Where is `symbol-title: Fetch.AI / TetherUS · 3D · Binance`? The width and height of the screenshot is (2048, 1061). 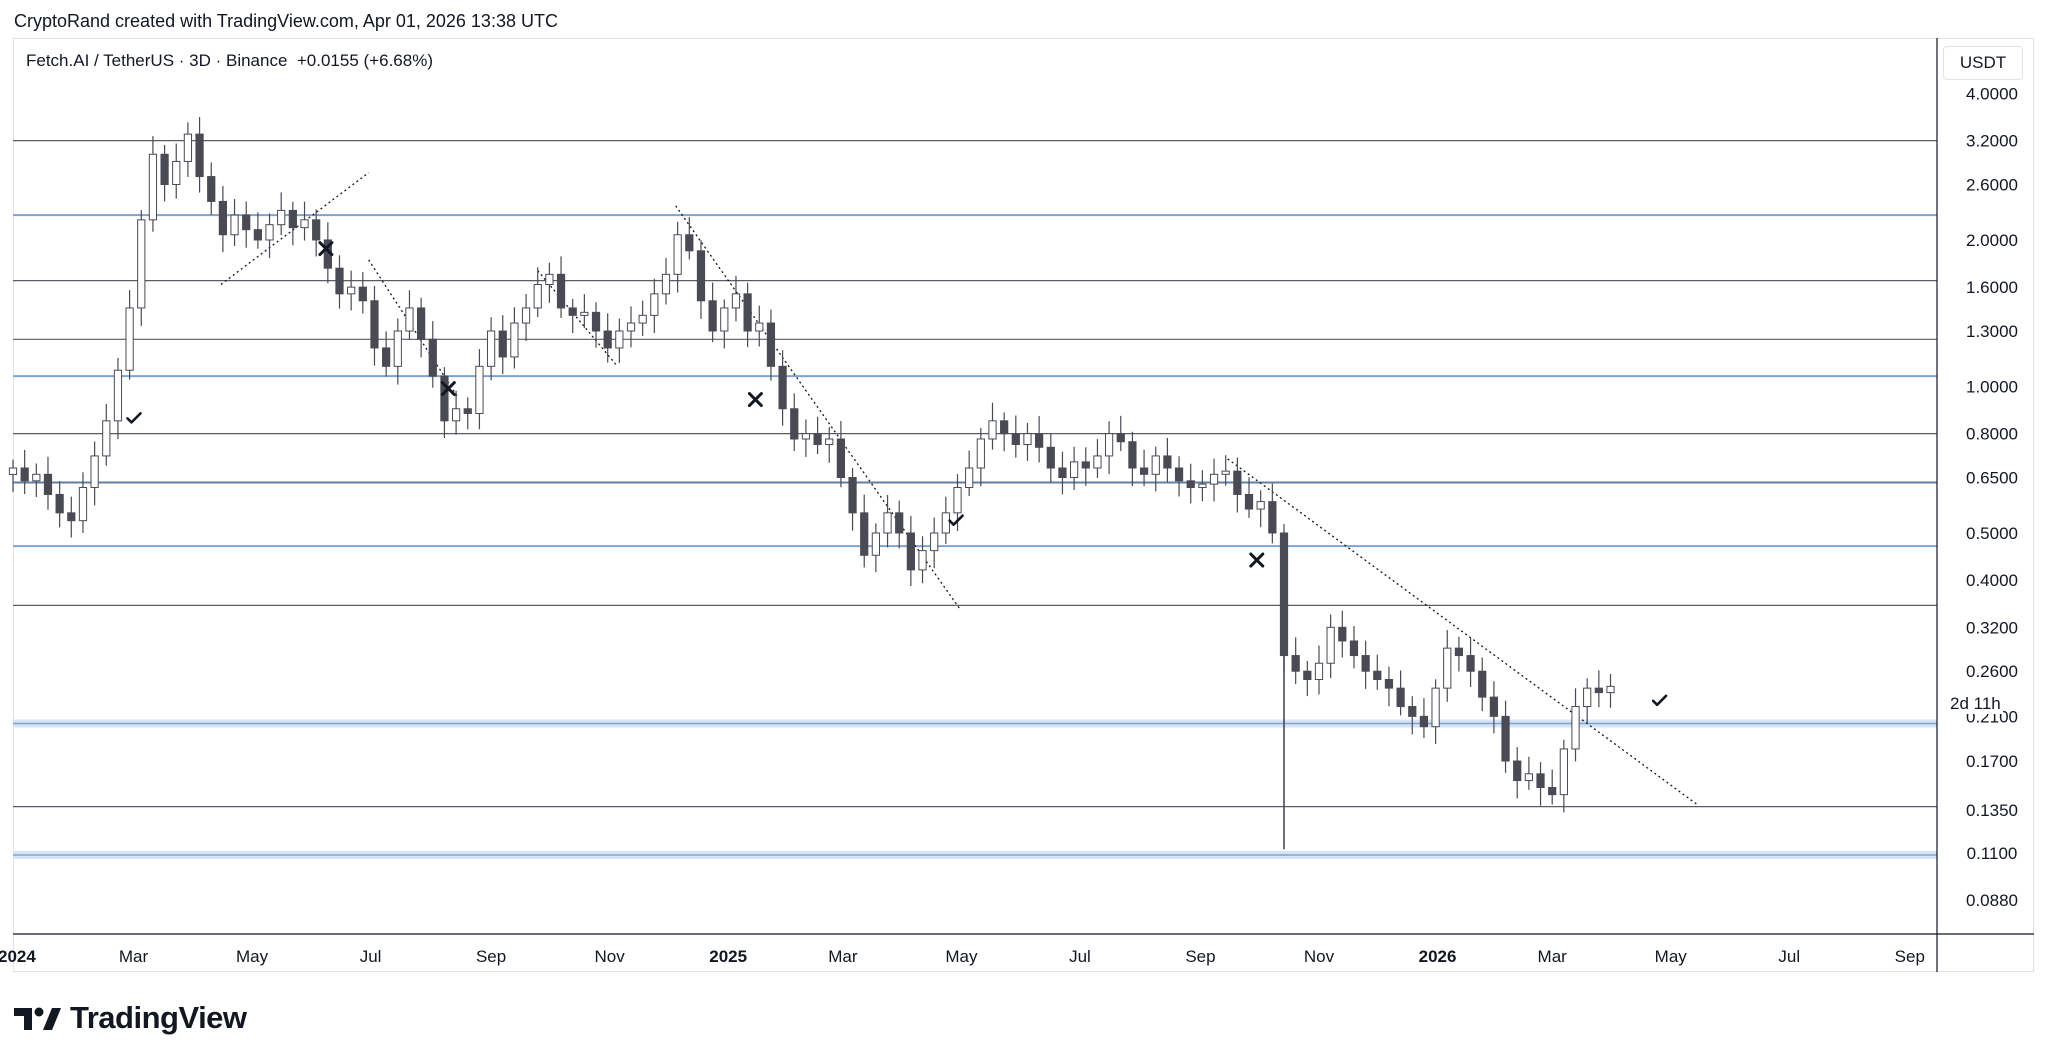
symbol-title: Fetch.AI / TetherUS · 3D · Binance is located at coordinates (157, 60).